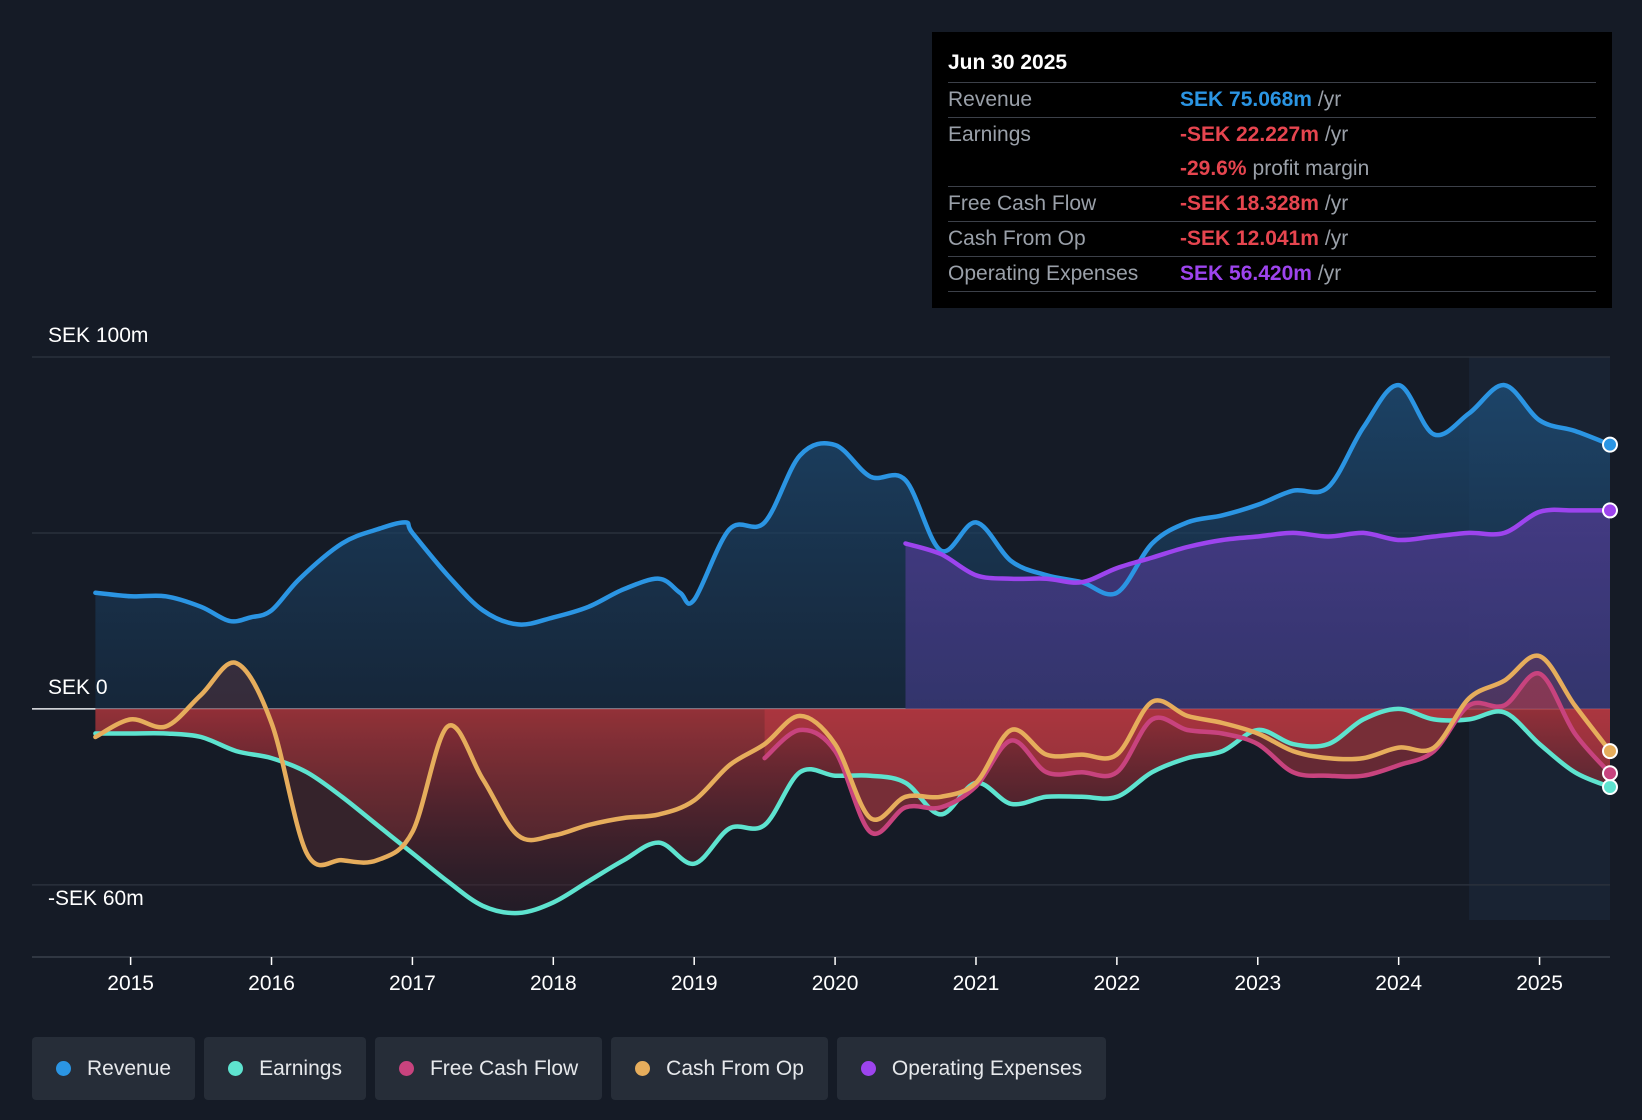  What do you see at coordinates (1610, 773) in the screenshot?
I see `free-cash-flow-end-point` at bounding box center [1610, 773].